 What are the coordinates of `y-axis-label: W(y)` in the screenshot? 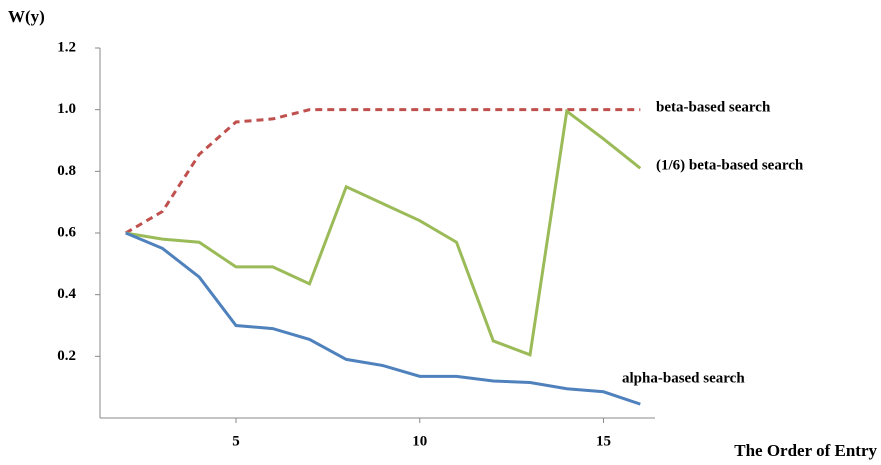 It's located at (26, 16).